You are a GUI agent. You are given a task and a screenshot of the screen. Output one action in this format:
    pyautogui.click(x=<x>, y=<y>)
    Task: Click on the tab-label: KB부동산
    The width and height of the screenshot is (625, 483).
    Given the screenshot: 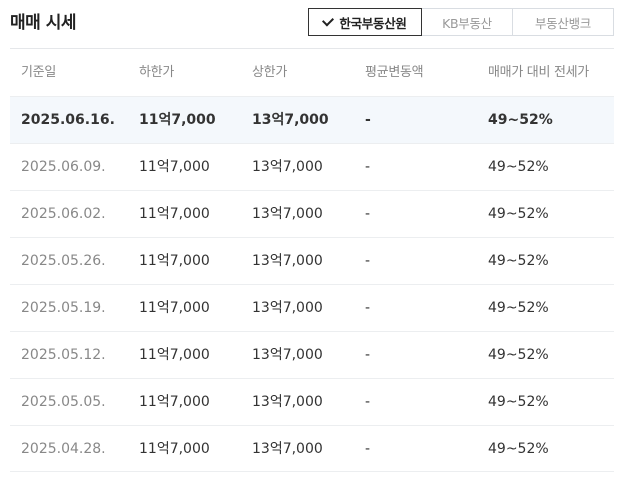 What is the action you would take?
    pyautogui.click(x=467, y=23)
    